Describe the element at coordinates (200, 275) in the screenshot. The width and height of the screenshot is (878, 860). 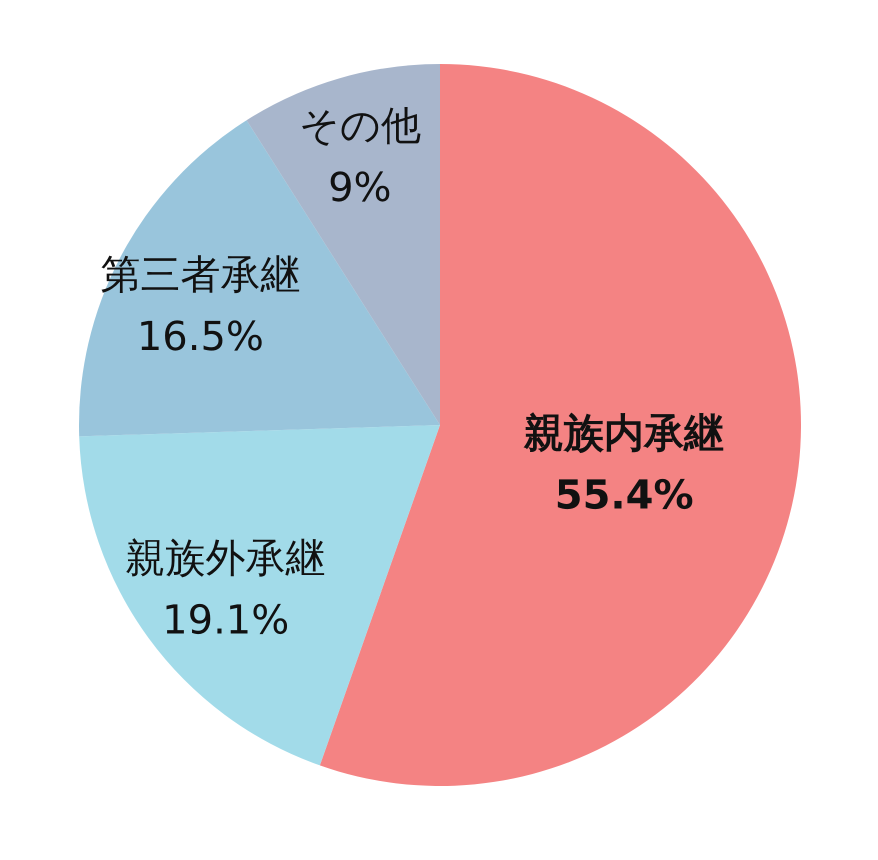
I see `slice-label: 第三者承継` at that location.